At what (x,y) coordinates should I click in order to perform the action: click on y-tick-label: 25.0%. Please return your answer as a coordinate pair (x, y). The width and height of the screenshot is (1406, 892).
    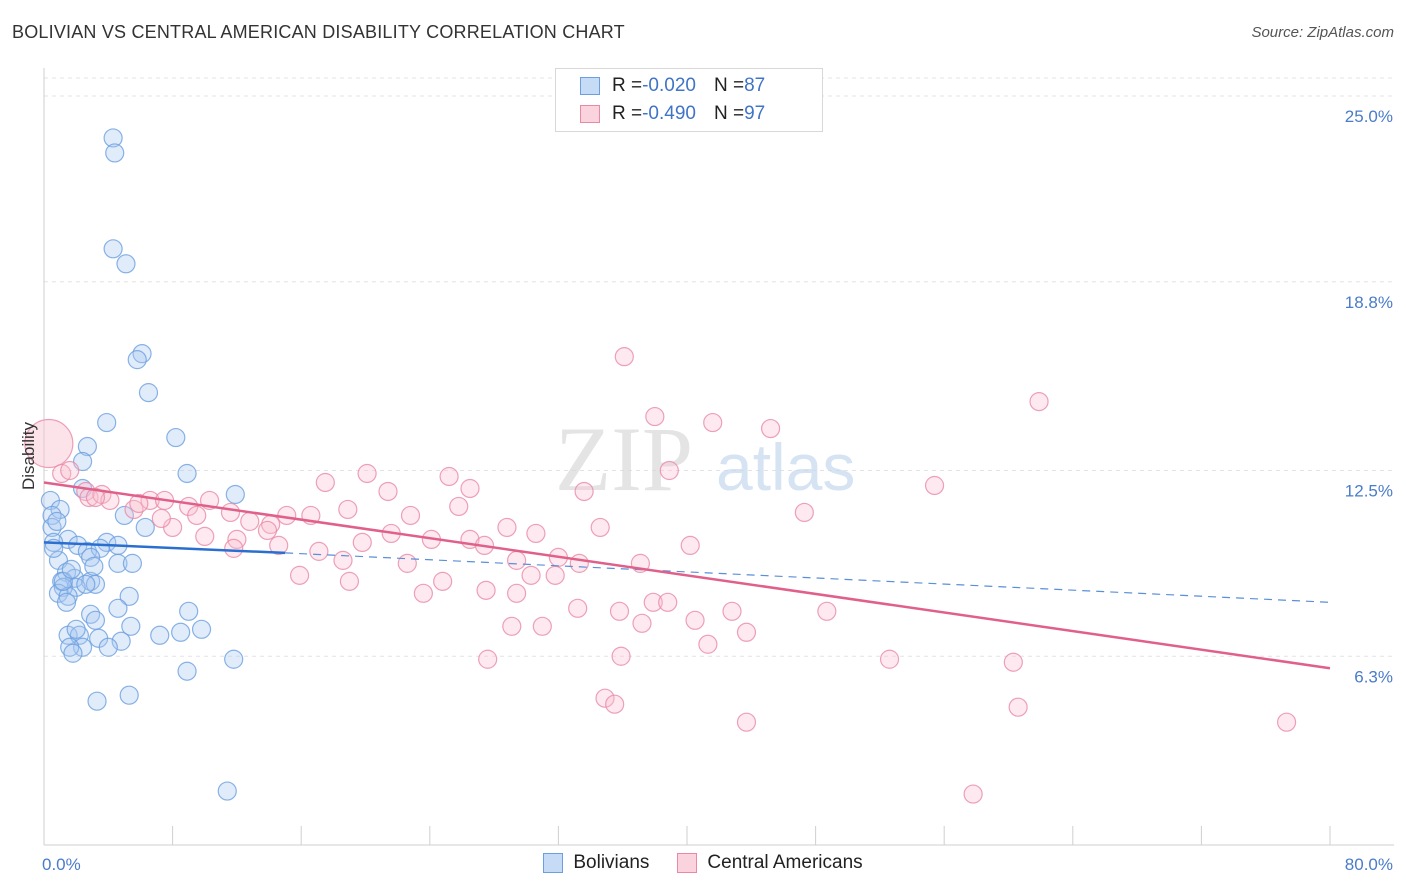
    Looking at the image, I should click on (1369, 116).